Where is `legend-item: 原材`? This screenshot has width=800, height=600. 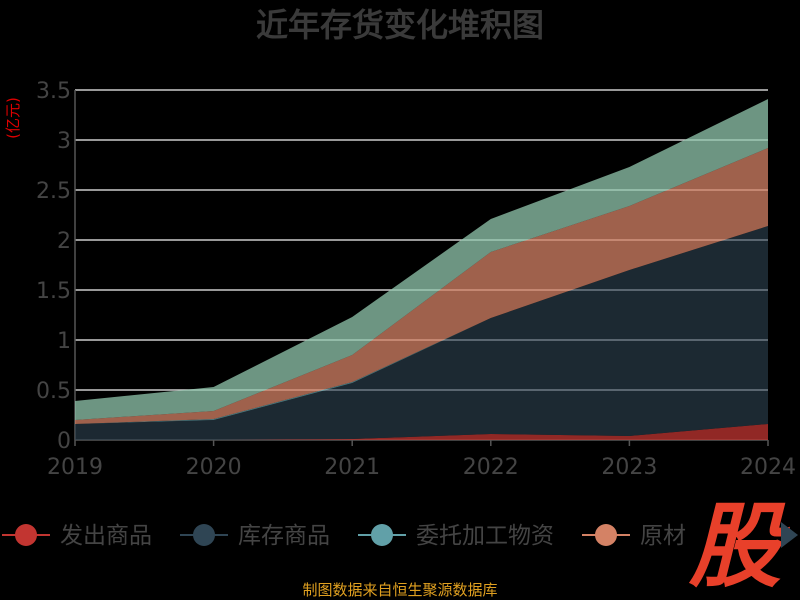 legend-item: 原材 is located at coordinates (634, 536).